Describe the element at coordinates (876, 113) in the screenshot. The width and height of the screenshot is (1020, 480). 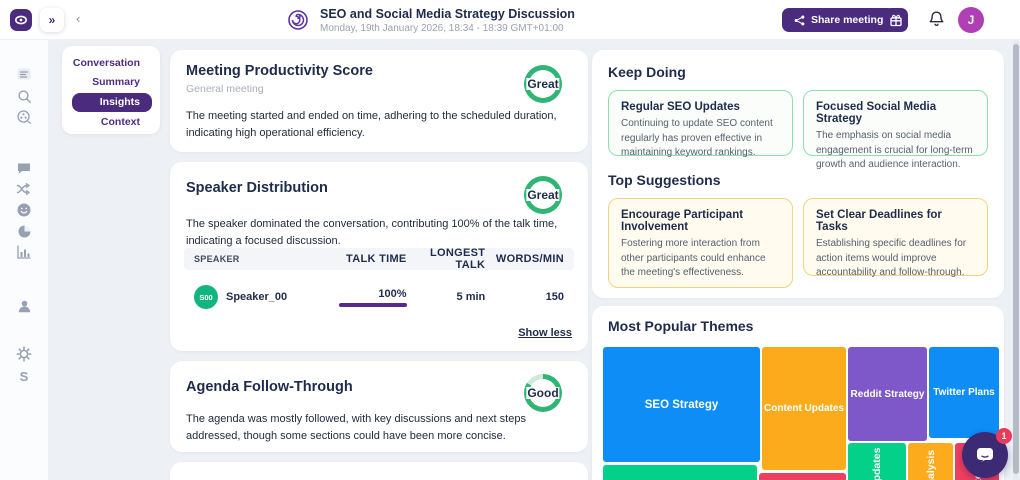
I see `keep-doing-card-title: Focused Social Media Strategy` at that location.